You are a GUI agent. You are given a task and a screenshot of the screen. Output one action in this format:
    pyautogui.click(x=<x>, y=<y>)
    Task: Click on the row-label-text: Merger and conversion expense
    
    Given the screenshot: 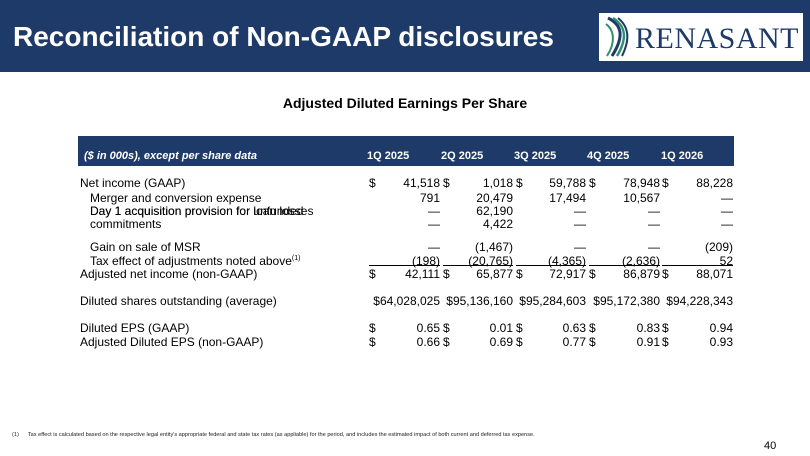 What is the action you would take?
    pyautogui.click(x=176, y=198)
    